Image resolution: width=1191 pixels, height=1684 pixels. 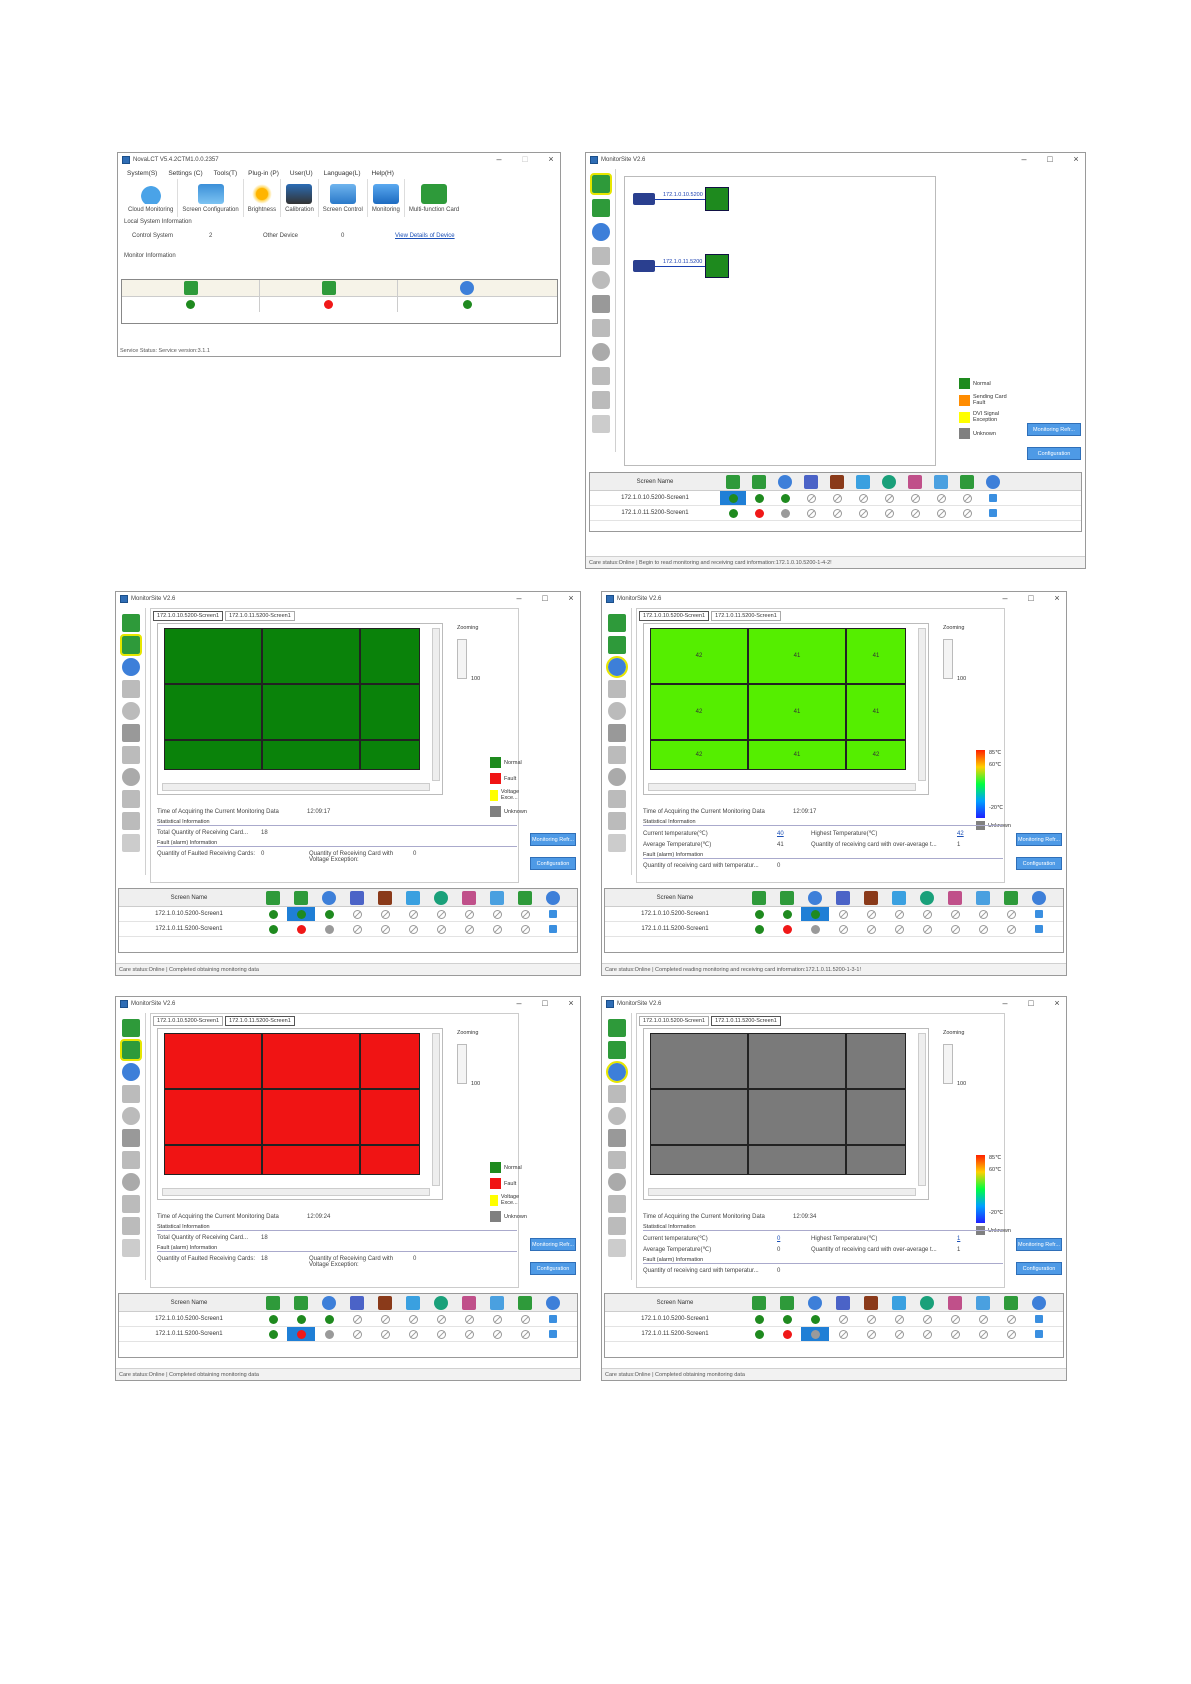 I want to click on cloud-monitoring-button: Cloud Monitoring, so click(x=151, y=198).